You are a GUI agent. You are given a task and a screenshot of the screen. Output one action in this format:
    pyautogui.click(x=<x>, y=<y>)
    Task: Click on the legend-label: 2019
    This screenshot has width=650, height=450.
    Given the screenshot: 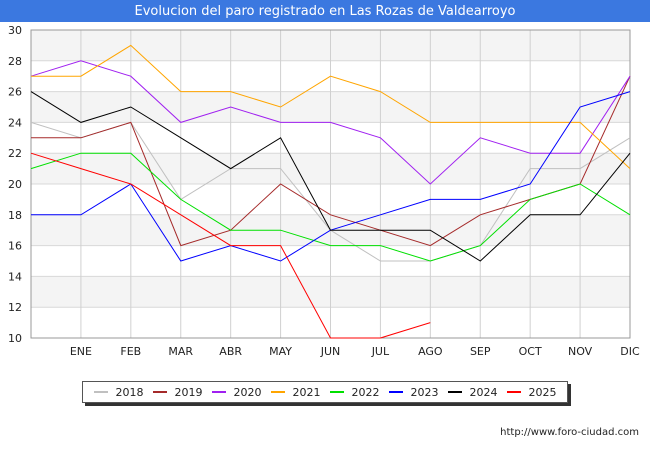 What is the action you would take?
    pyautogui.click(x=188, y=392)
    